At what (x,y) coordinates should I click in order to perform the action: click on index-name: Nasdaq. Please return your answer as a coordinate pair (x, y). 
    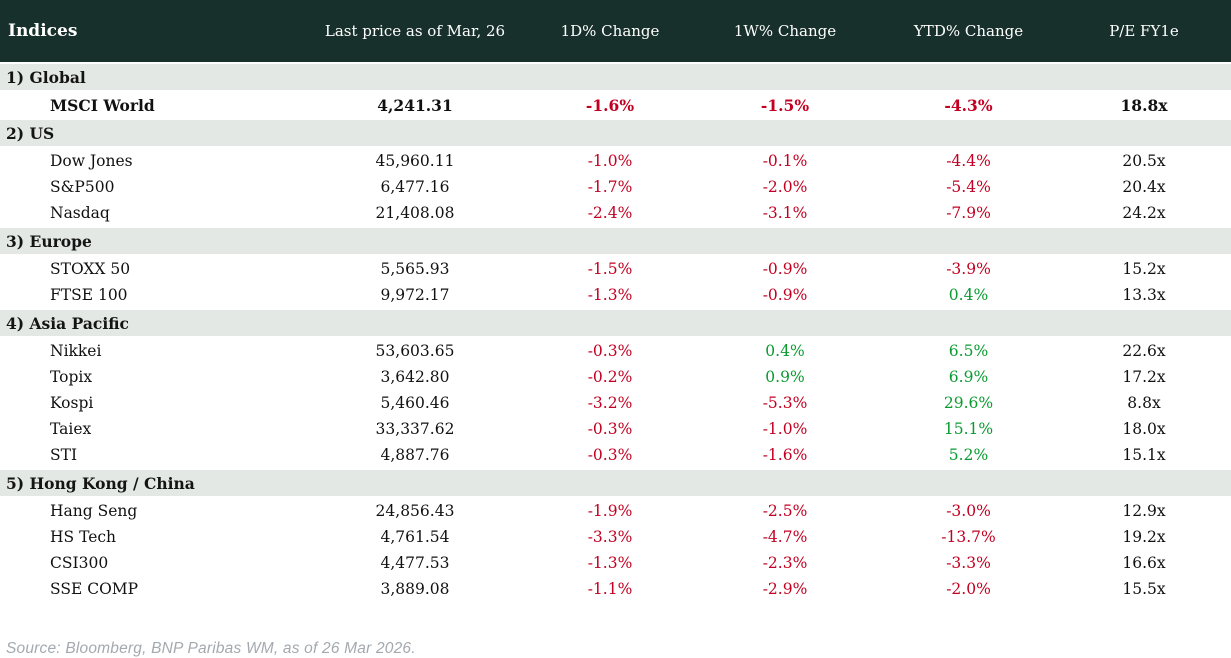
    Looking at the image, I should click on (150, 213).